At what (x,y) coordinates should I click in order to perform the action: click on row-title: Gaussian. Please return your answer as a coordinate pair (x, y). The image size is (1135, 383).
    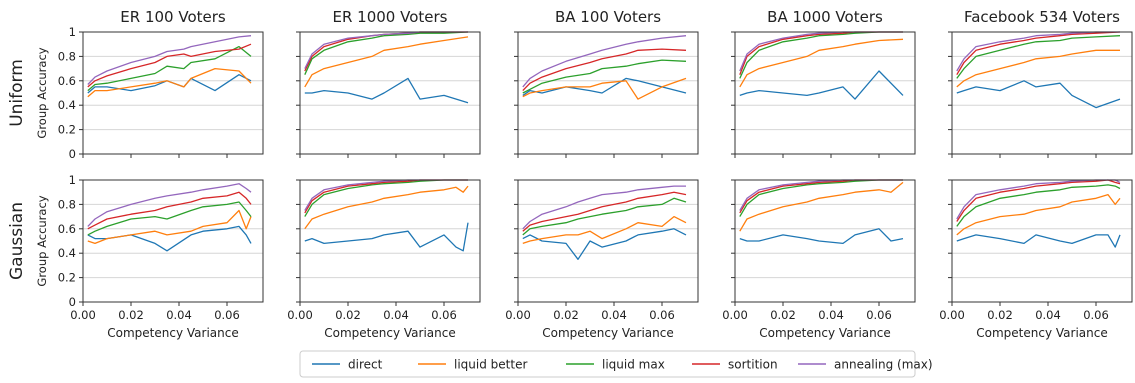
    Looking at the image, I should click on (17, 241).